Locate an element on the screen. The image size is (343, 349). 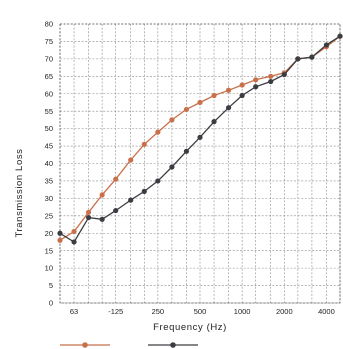
x-tick-label: 500 is located at coordinates (200, 311).